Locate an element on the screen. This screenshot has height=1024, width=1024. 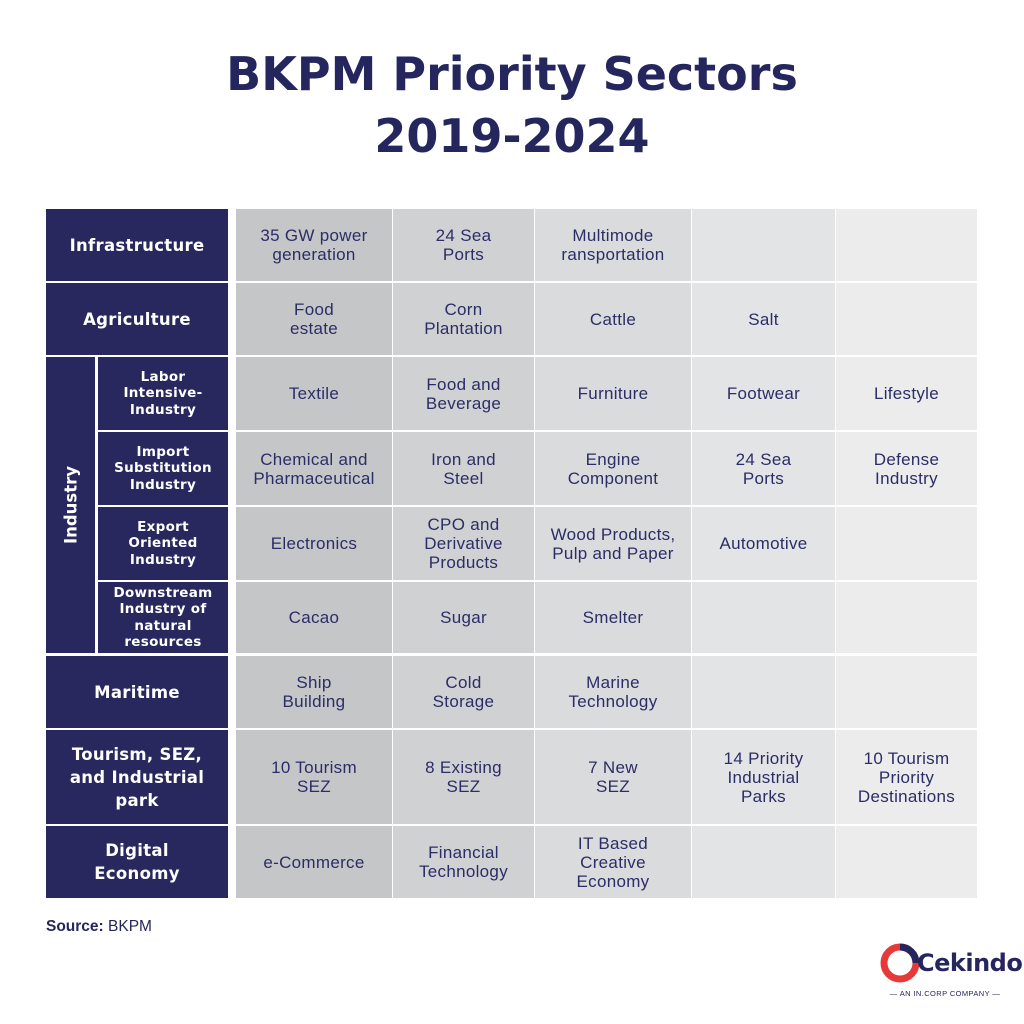
row-header-industry: Industry is located at coordinates (70, 505).